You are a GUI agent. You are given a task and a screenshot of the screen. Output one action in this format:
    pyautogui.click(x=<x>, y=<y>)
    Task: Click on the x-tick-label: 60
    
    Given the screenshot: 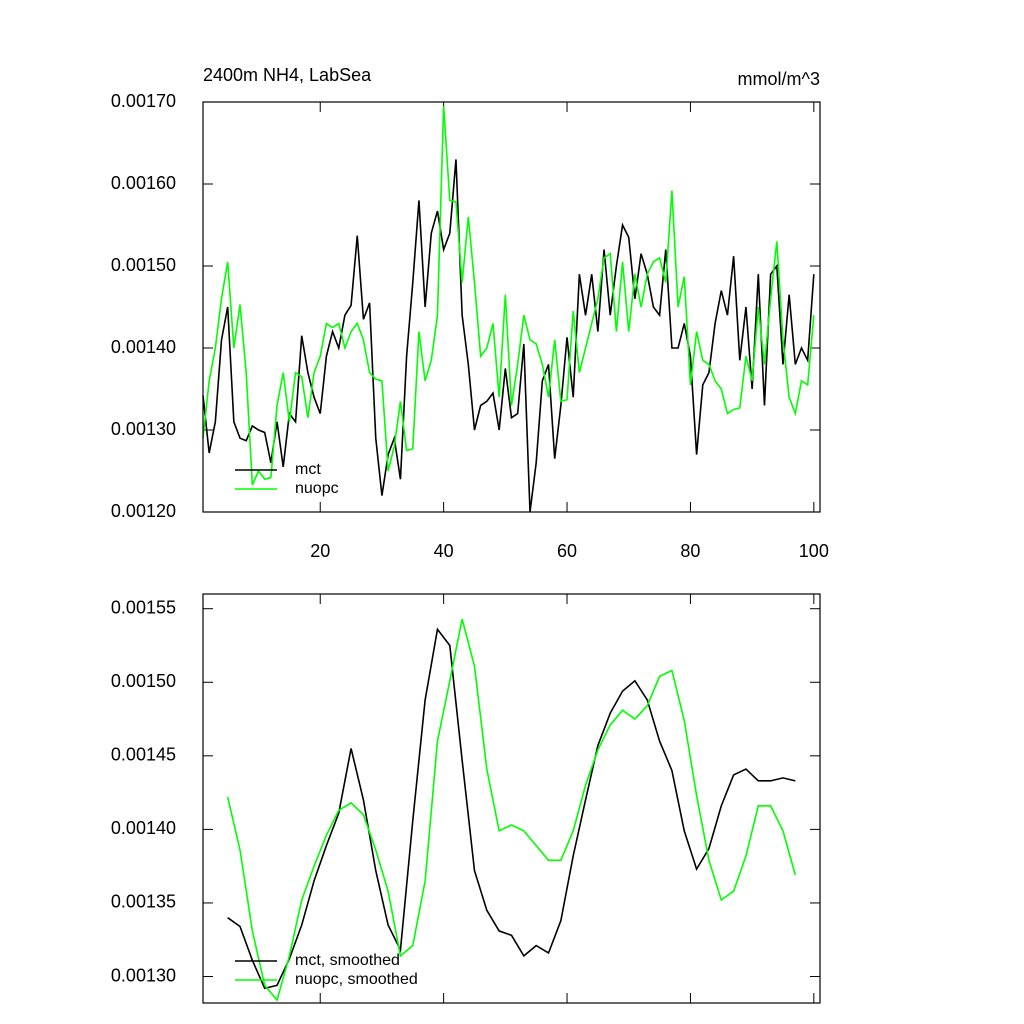 What is the action you would take?
    pyautogui.click(x=567, y=551)
    